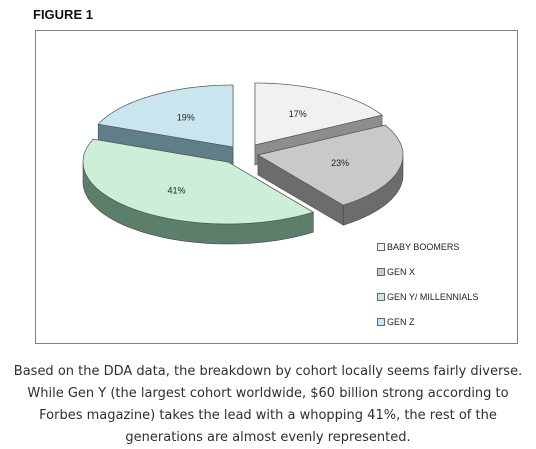 Image resolution: width=536 pixels, height=449 pixels. I want to click on legend-label: GEN Z, so click(401, 321).